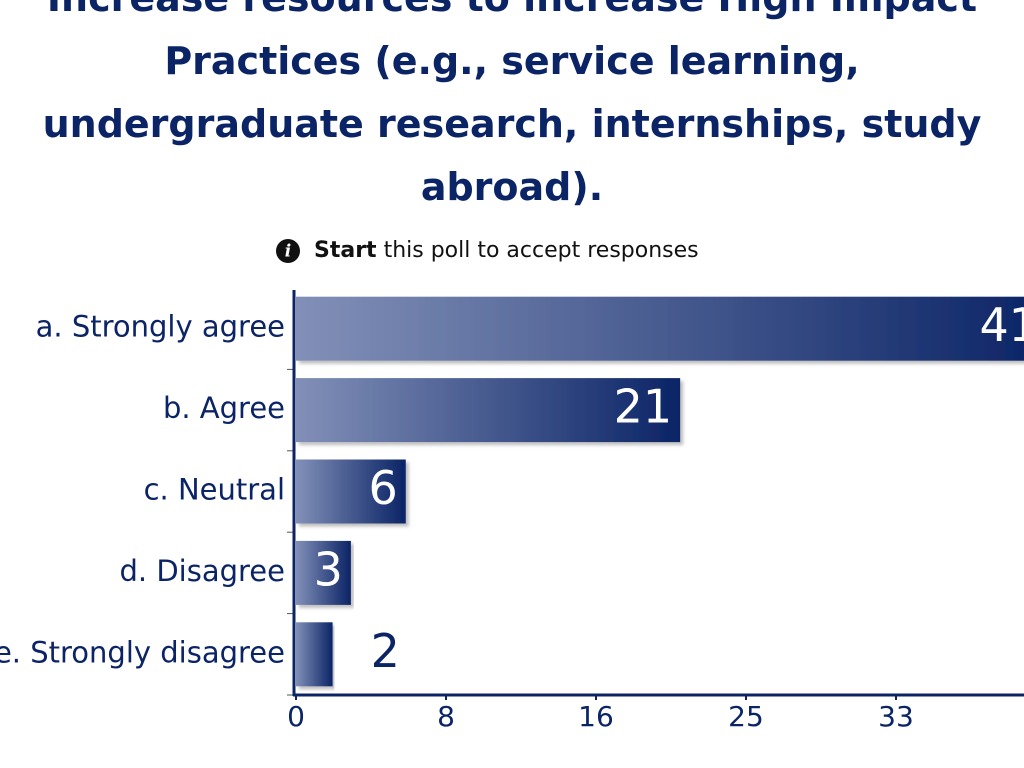  I want to click on y-tick-label: c. Neutral, so click(214, 490).